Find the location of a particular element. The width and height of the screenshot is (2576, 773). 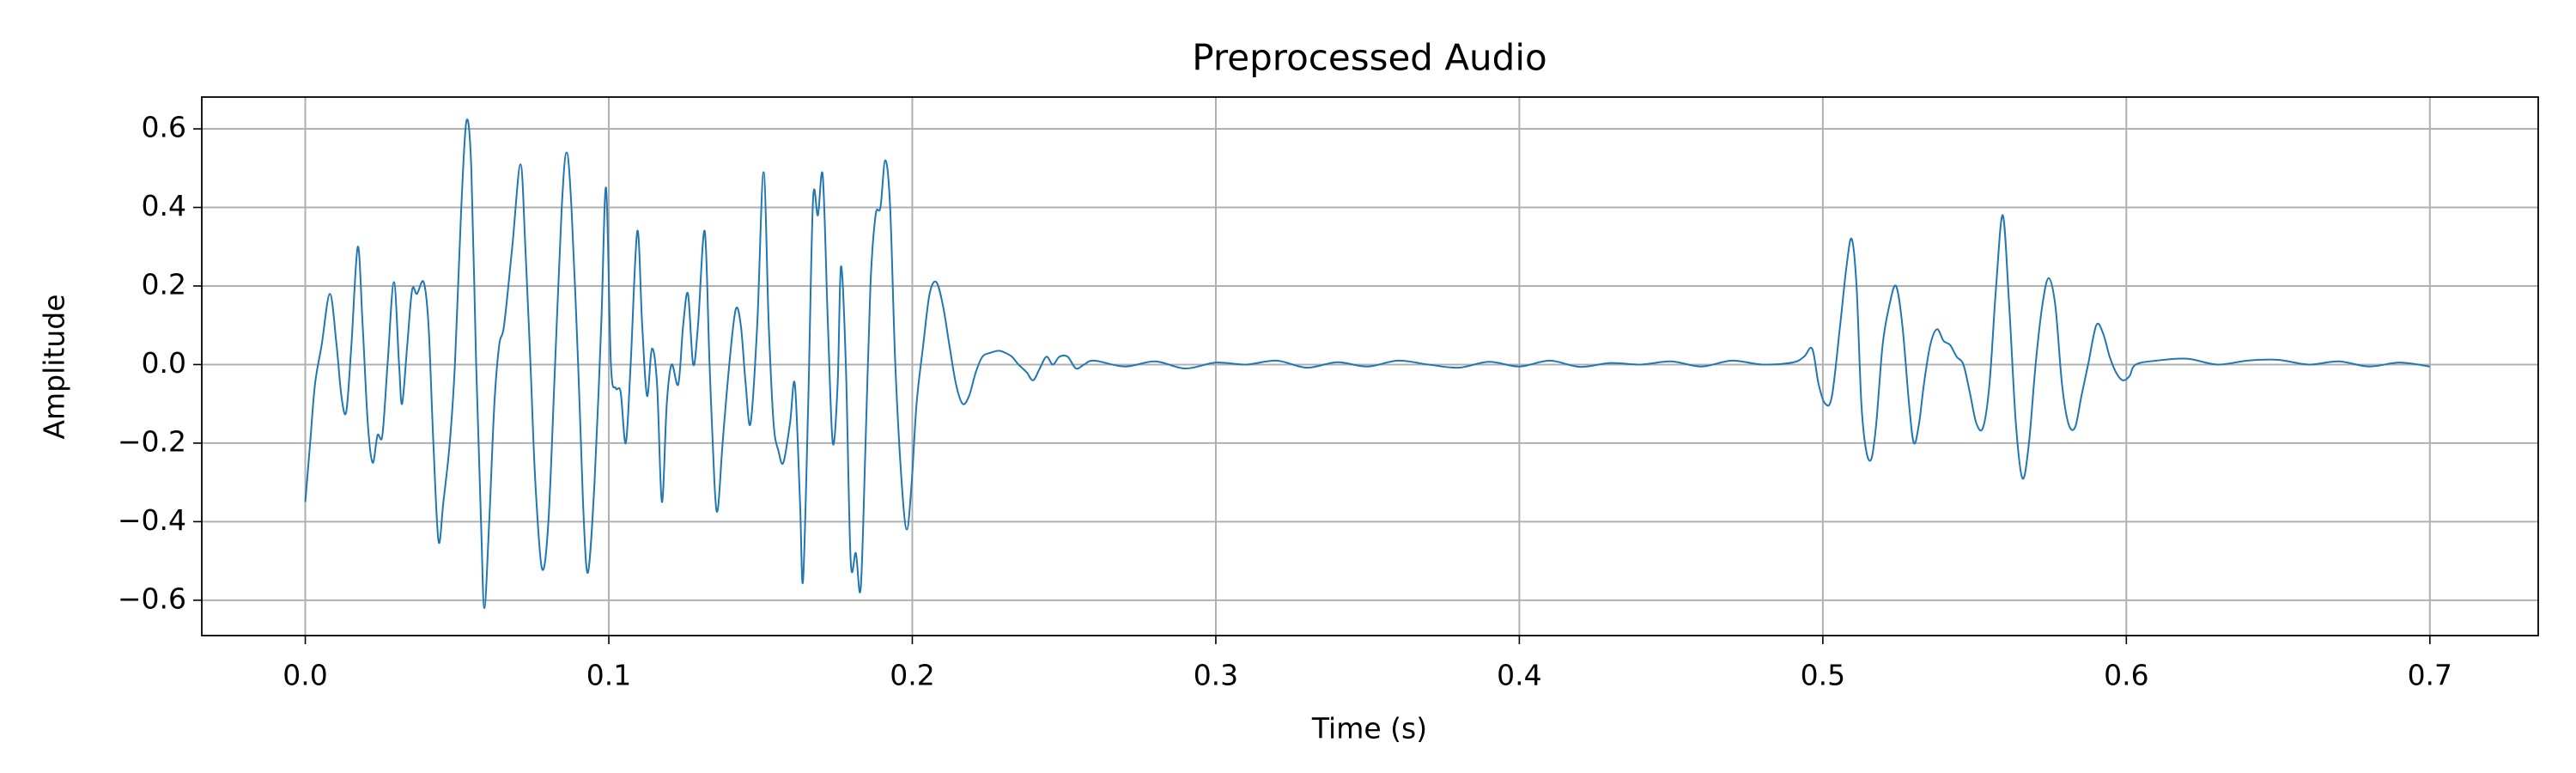

x-tick-label: 0.1 is located at coordinates (608, 675).